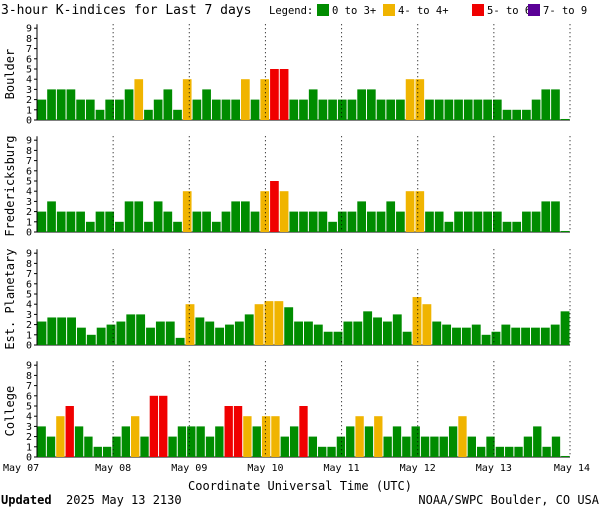  What do you see at coordinates (423, 11) in the screenshot?
I see `legend-item-label: 4- to 4+` at bounding box center [423, 11].